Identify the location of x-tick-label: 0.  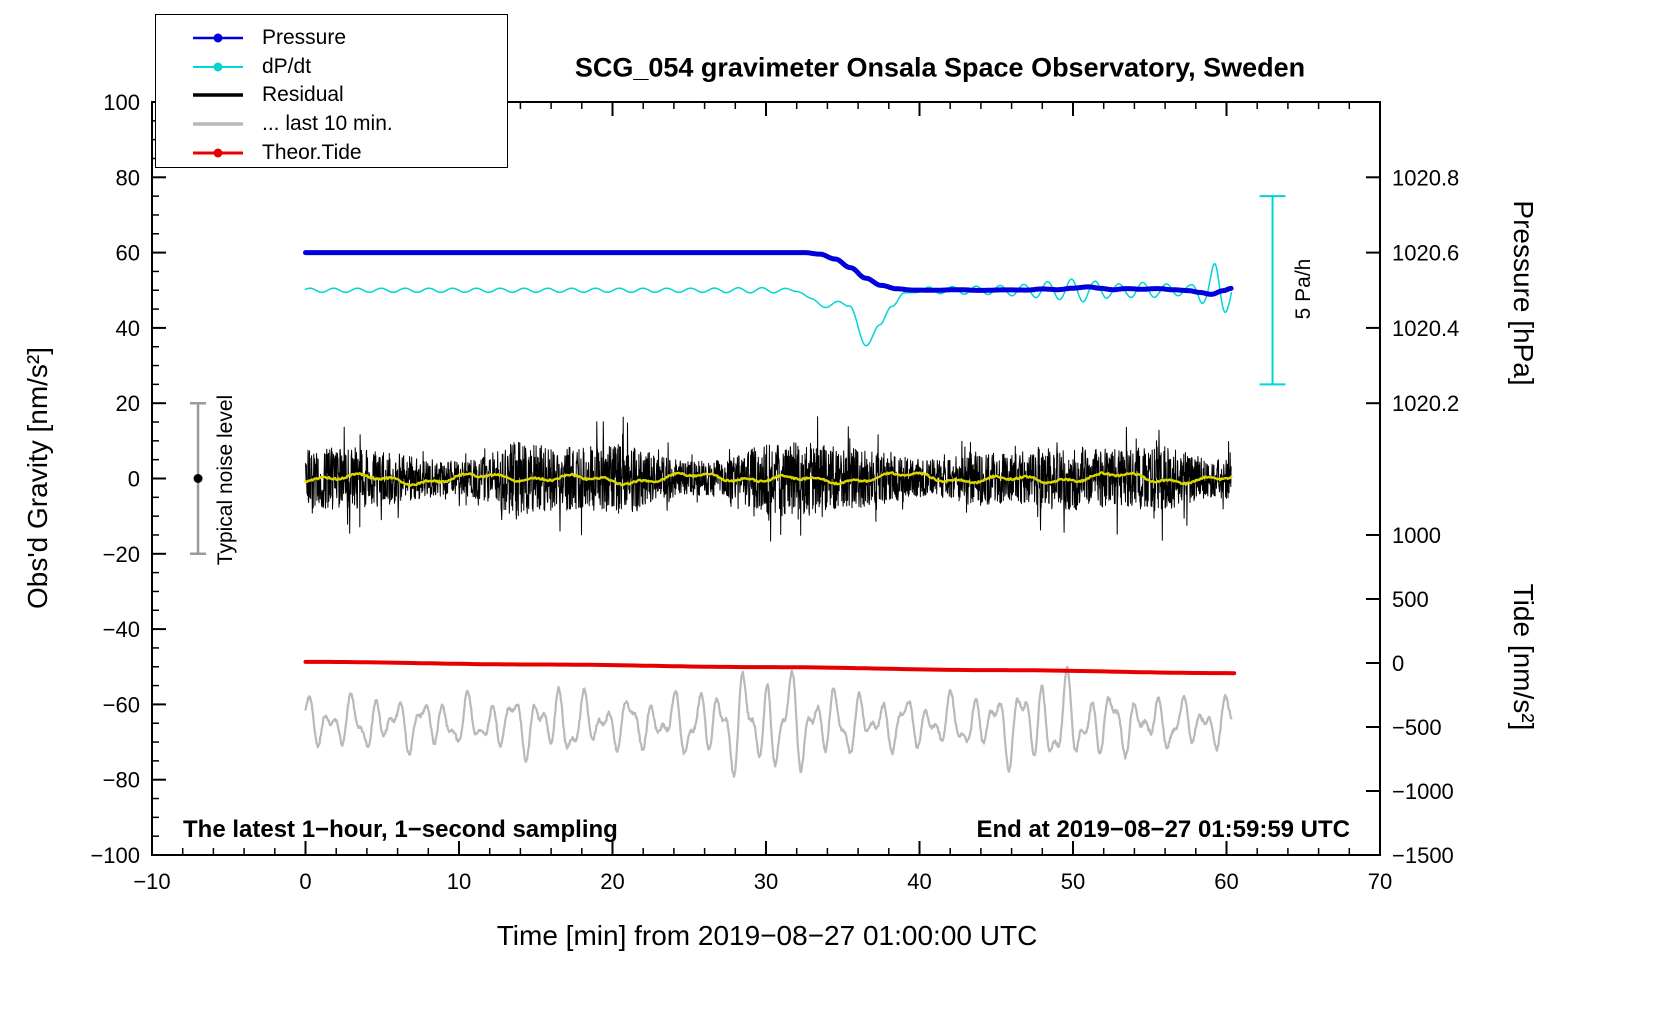
(305, 881).